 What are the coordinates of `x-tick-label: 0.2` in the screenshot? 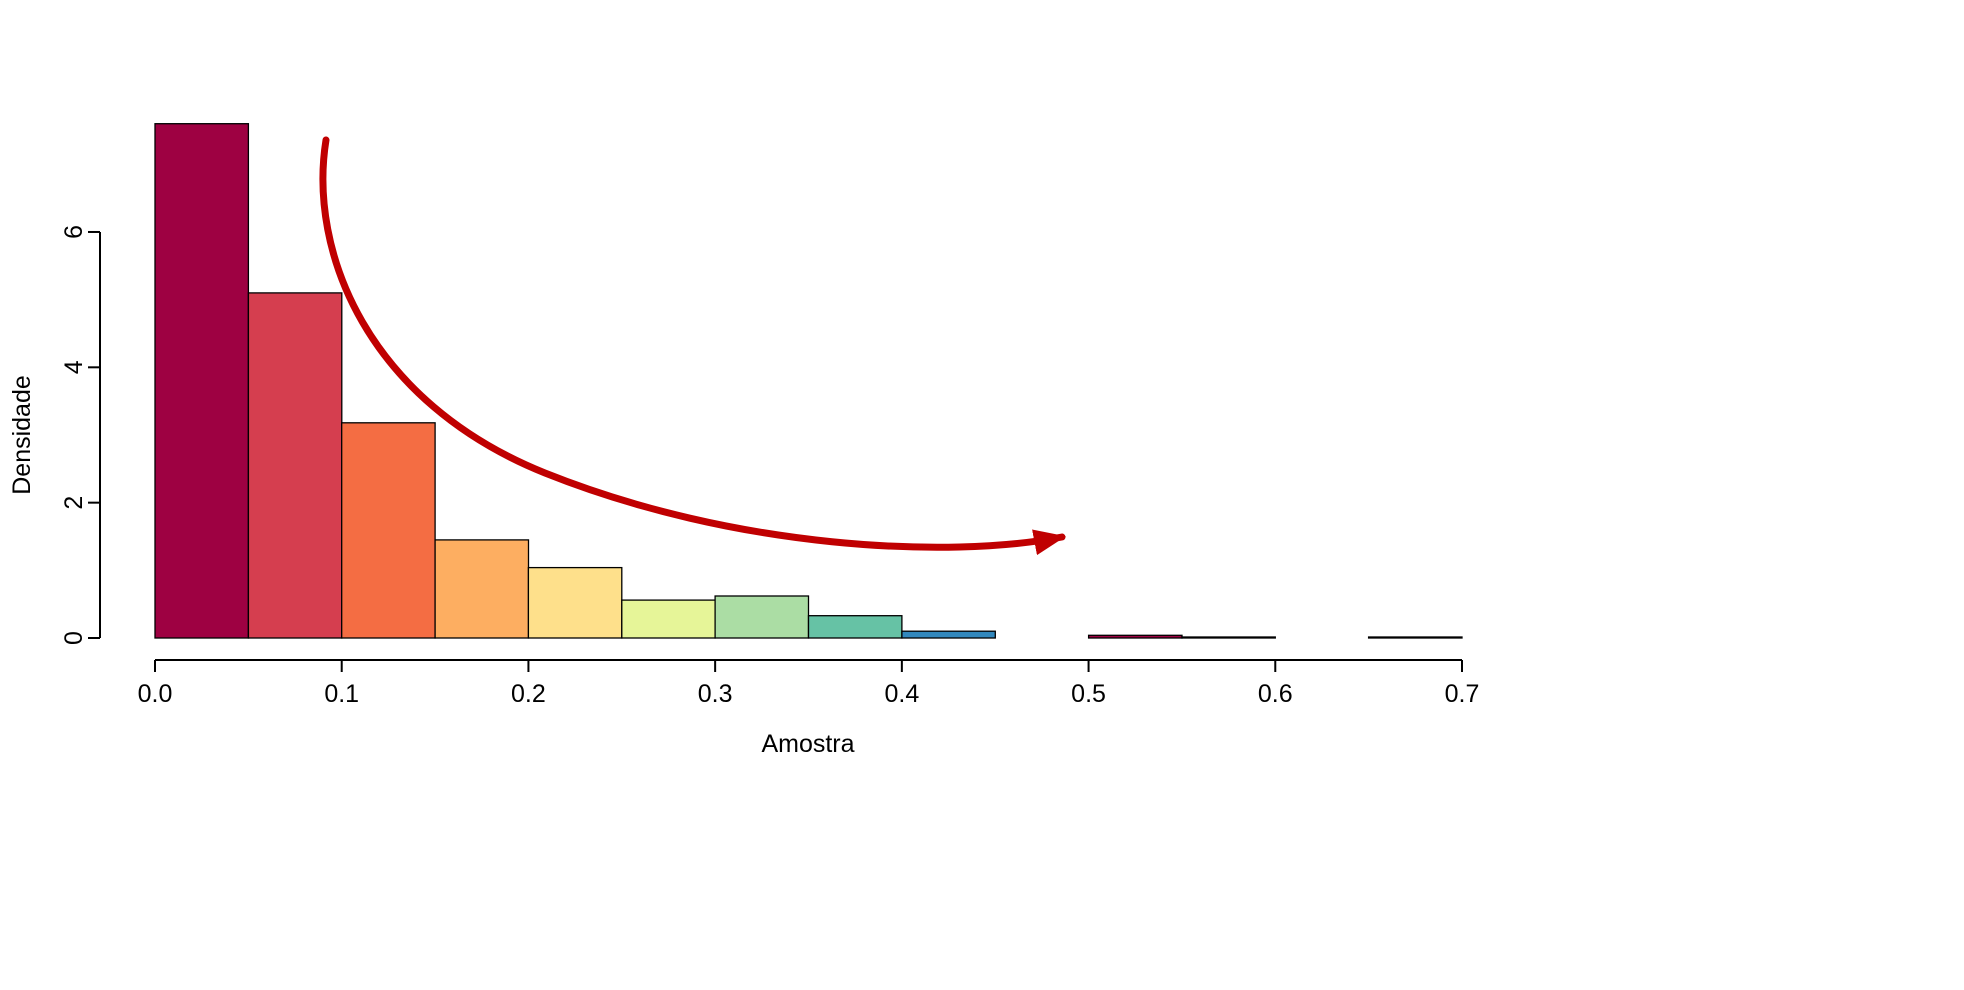 It's located at (528, 694).